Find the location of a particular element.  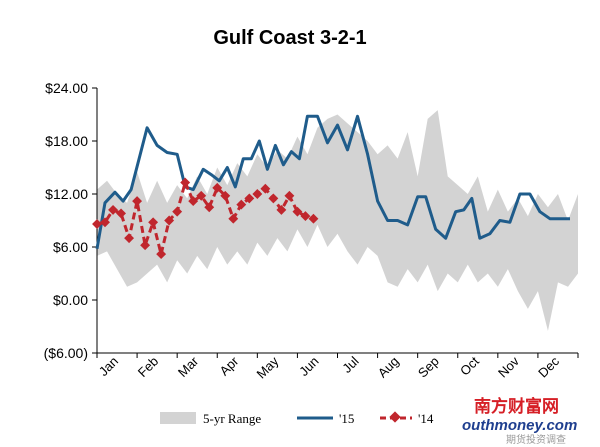

watermark-brand-url: outhmoney.com is located at coordinates (519, 425).